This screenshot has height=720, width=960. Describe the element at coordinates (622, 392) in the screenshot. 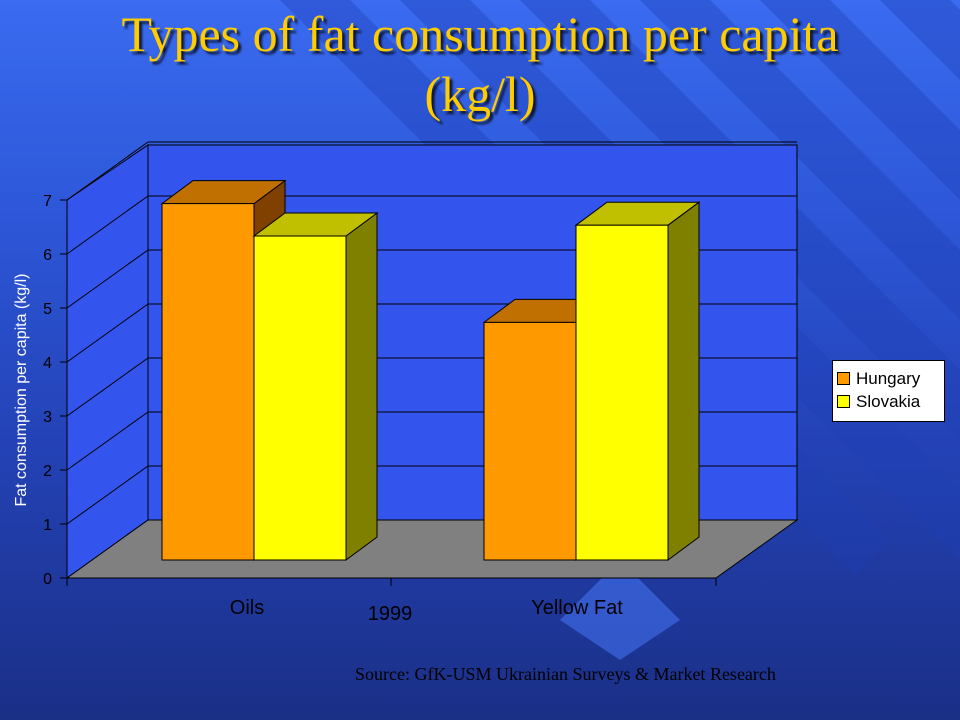

I see `bar-slovakia-yellow-fat-front` at that location.